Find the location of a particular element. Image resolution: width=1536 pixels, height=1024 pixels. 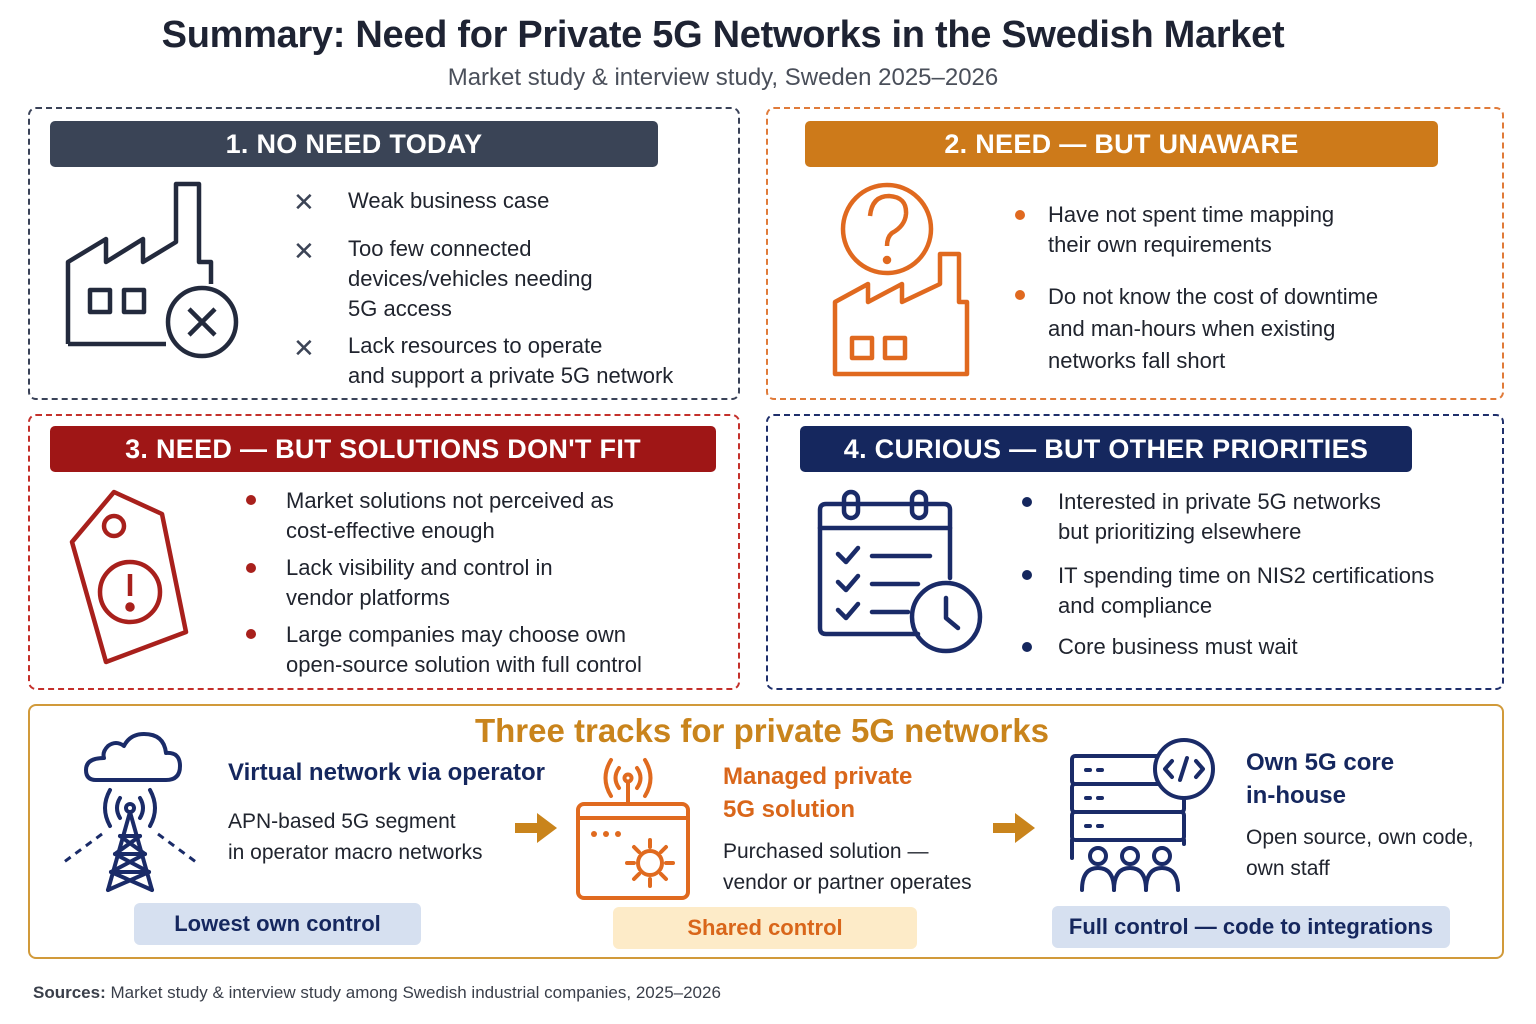

track-description: Open source, own code, own staff is located at coordinates (1360, 853).